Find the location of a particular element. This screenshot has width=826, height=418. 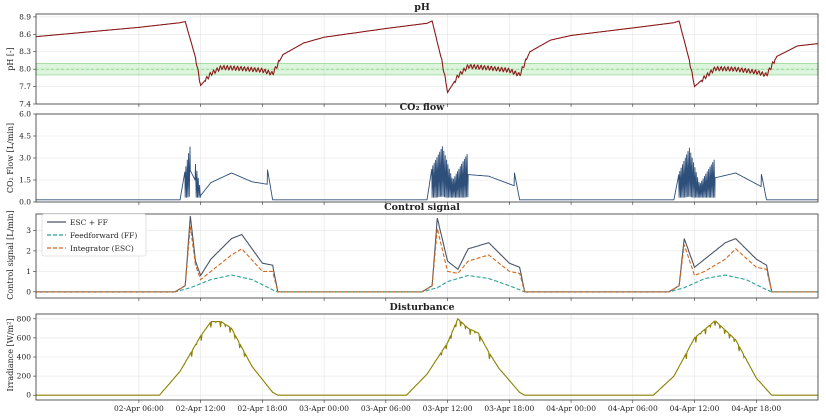

y-tick-label: 8.0 is located at coordinates (25, 69).